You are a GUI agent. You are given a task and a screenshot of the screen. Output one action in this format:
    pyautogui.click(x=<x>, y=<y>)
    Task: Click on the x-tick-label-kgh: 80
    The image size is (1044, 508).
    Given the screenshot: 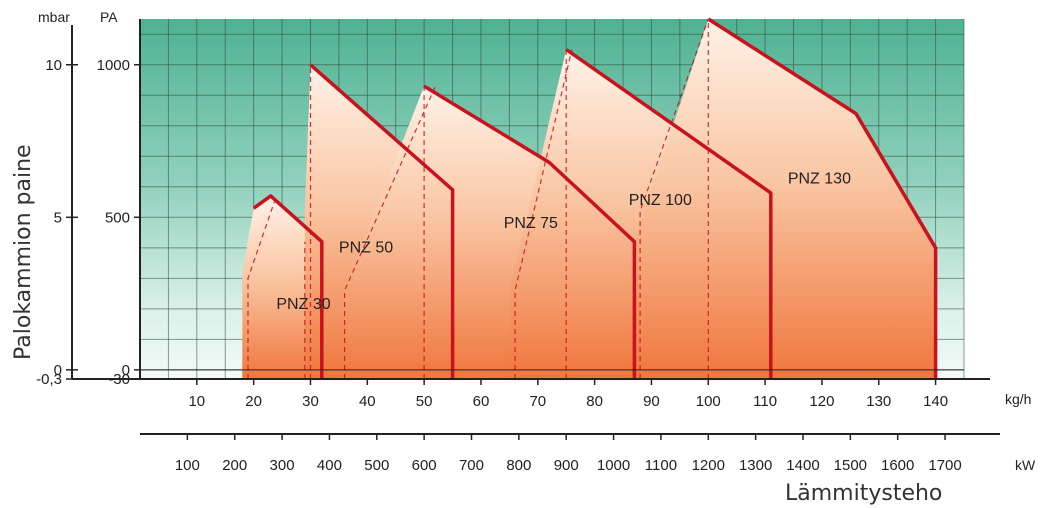 What is the action you would take?
    pyautogui.click(x=594, y=401)
    